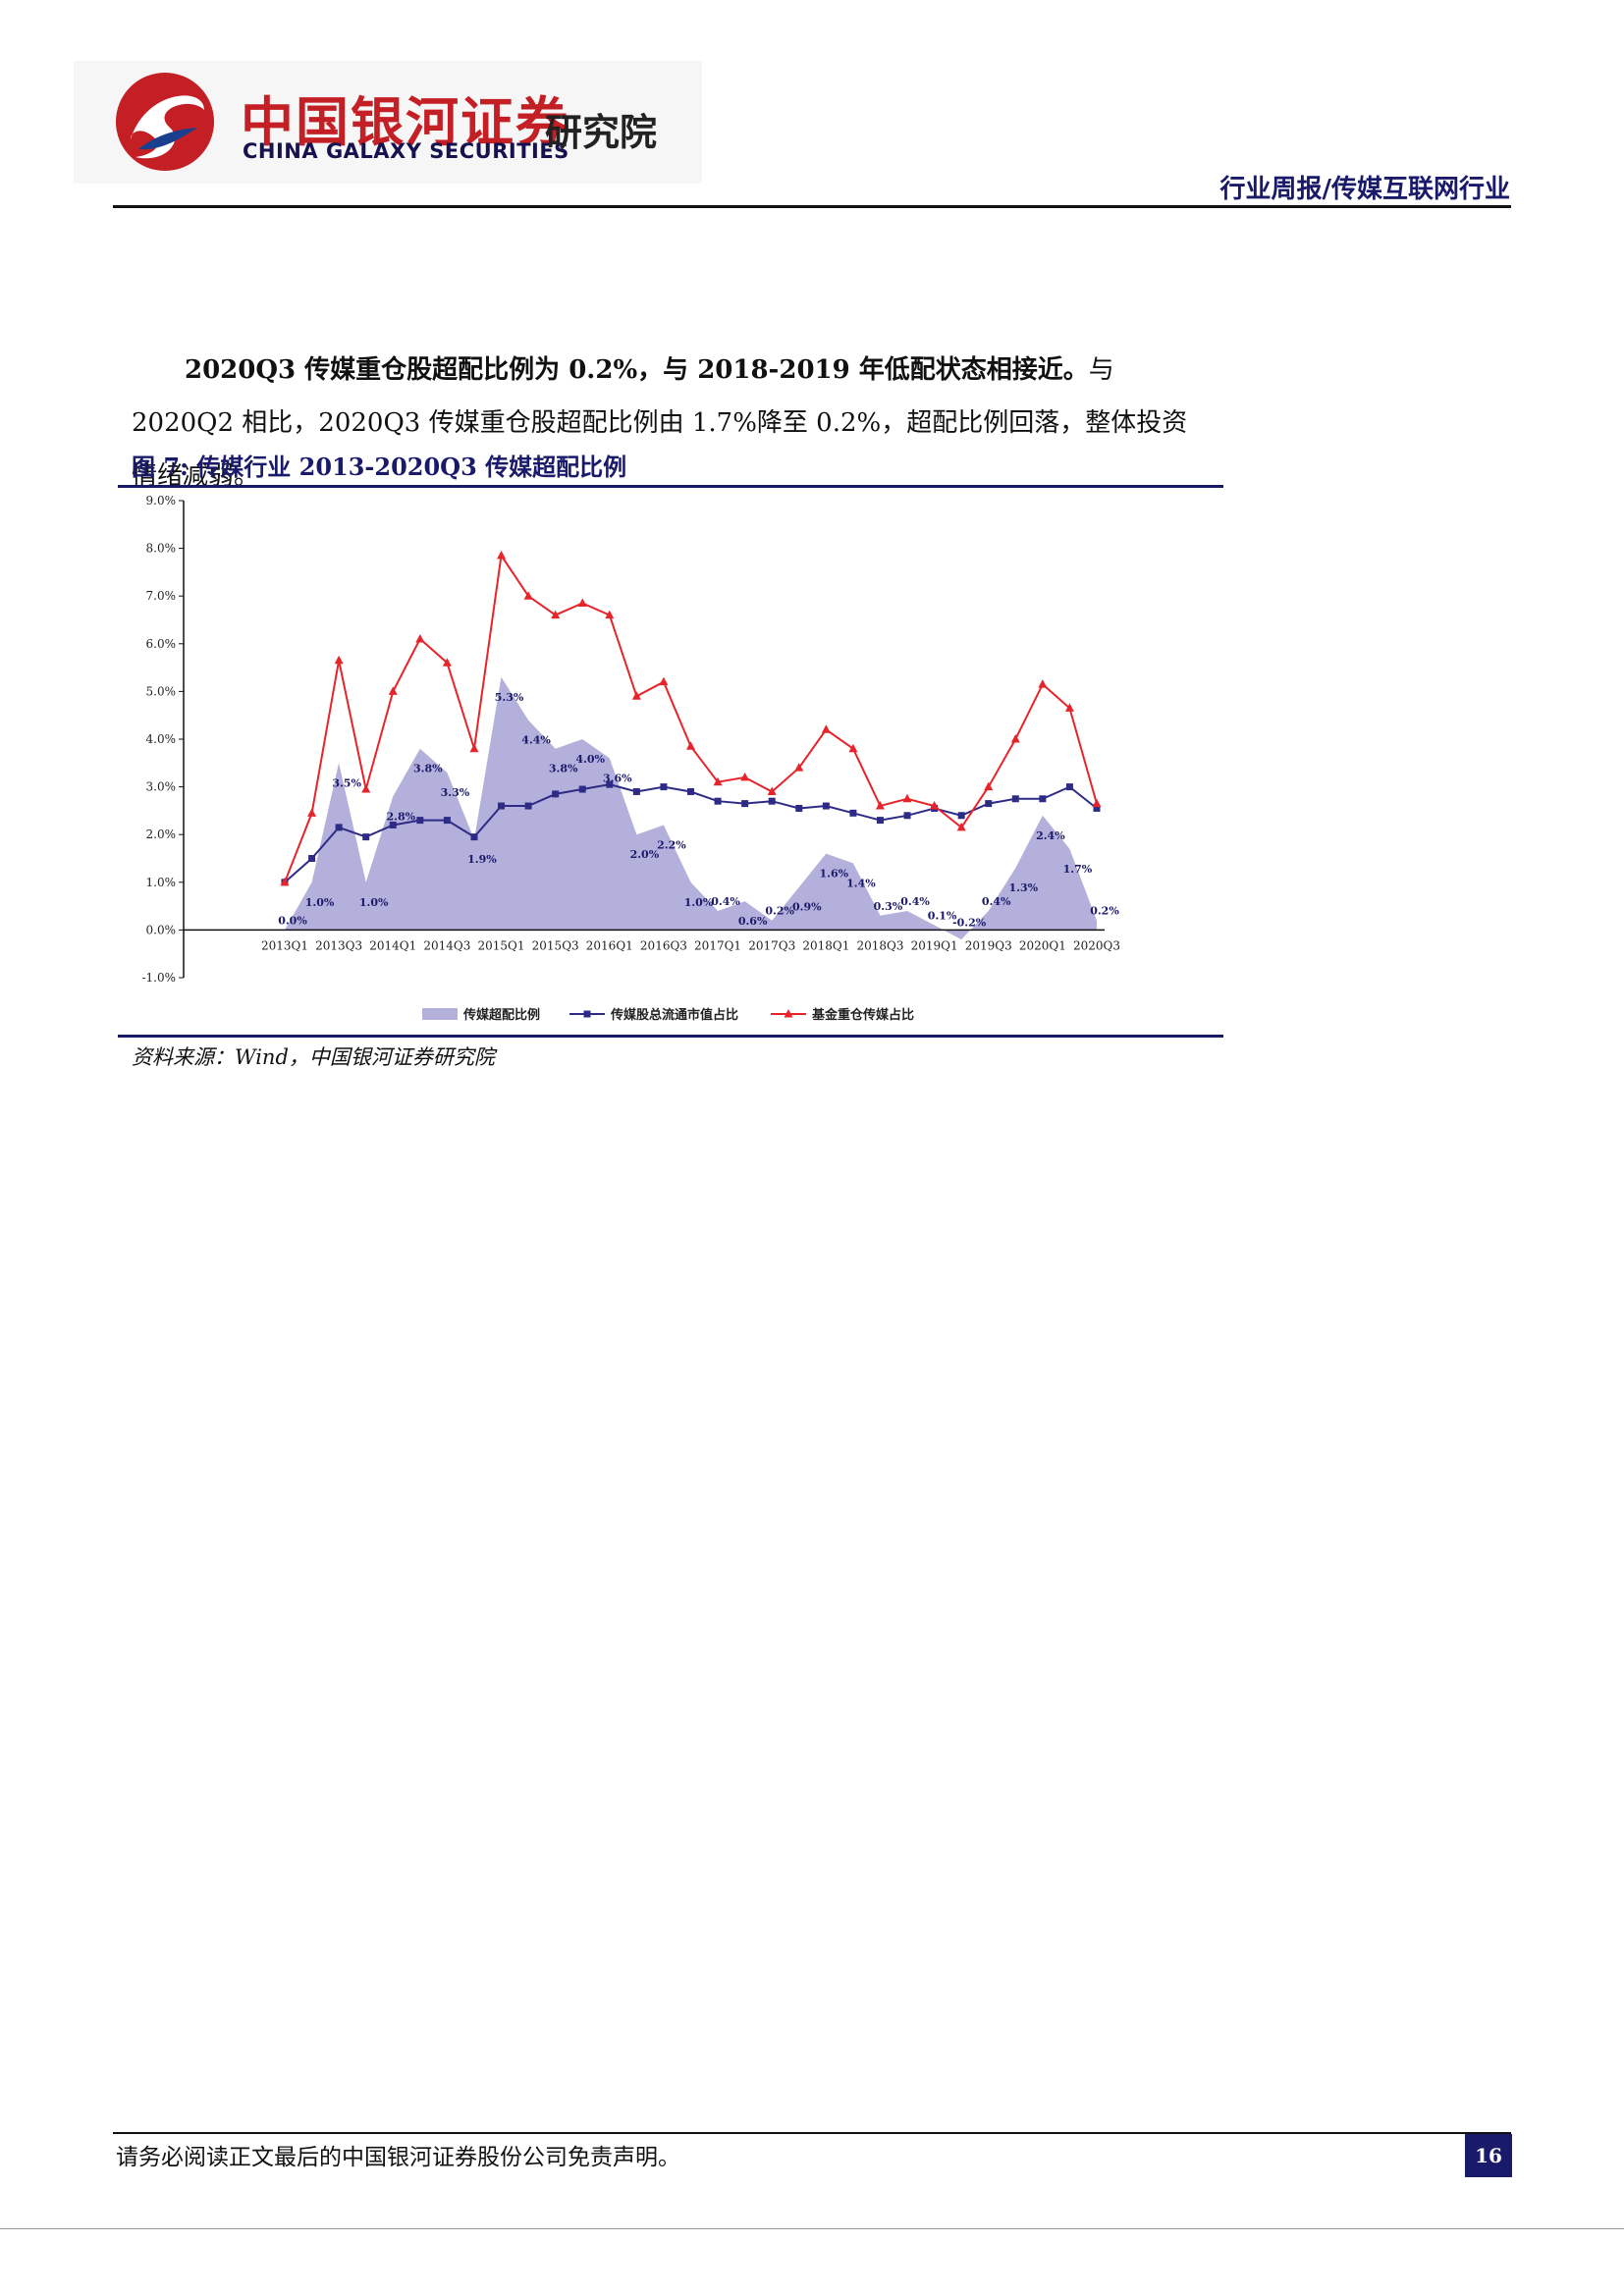  I want to click on legend-label: 传媒超配比例, so click(501, 1015).